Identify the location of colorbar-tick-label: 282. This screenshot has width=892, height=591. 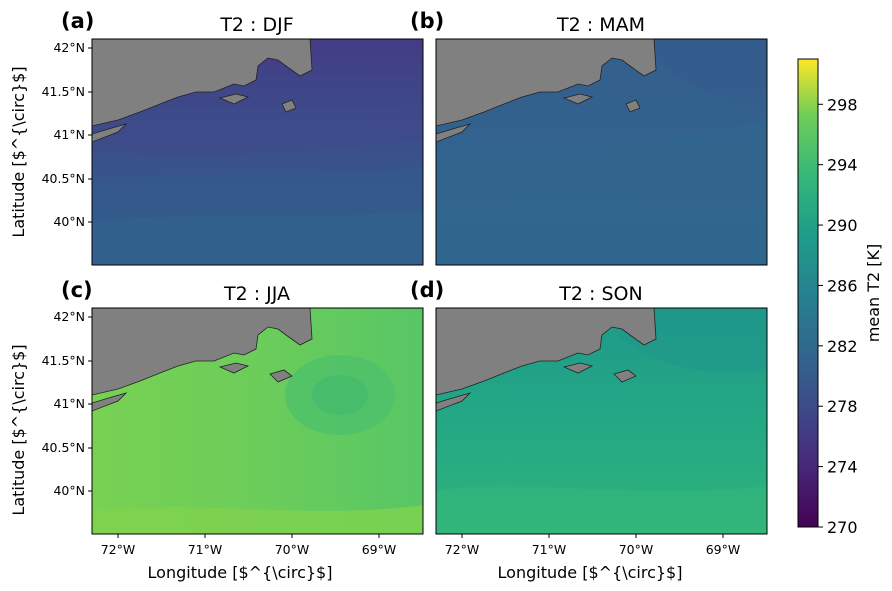
(842, 346).